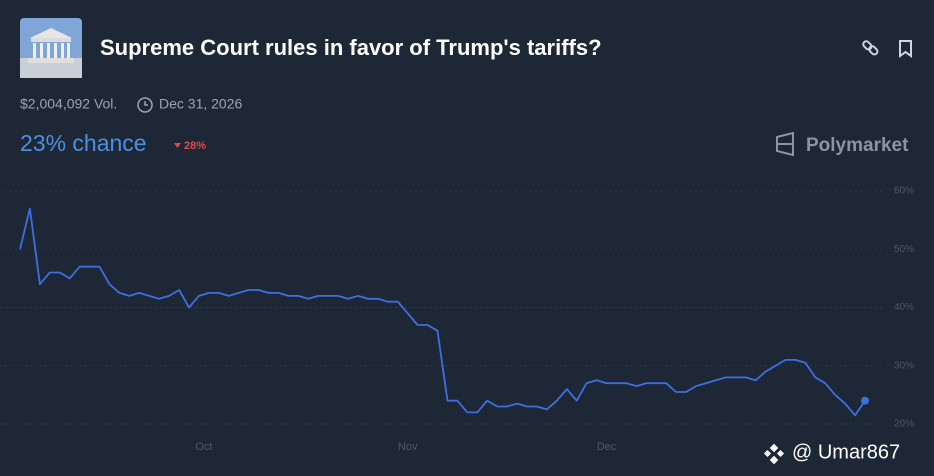 This screenshot has width=934, height=476. I want to click on chance: 23% chance, so click(83, 143).